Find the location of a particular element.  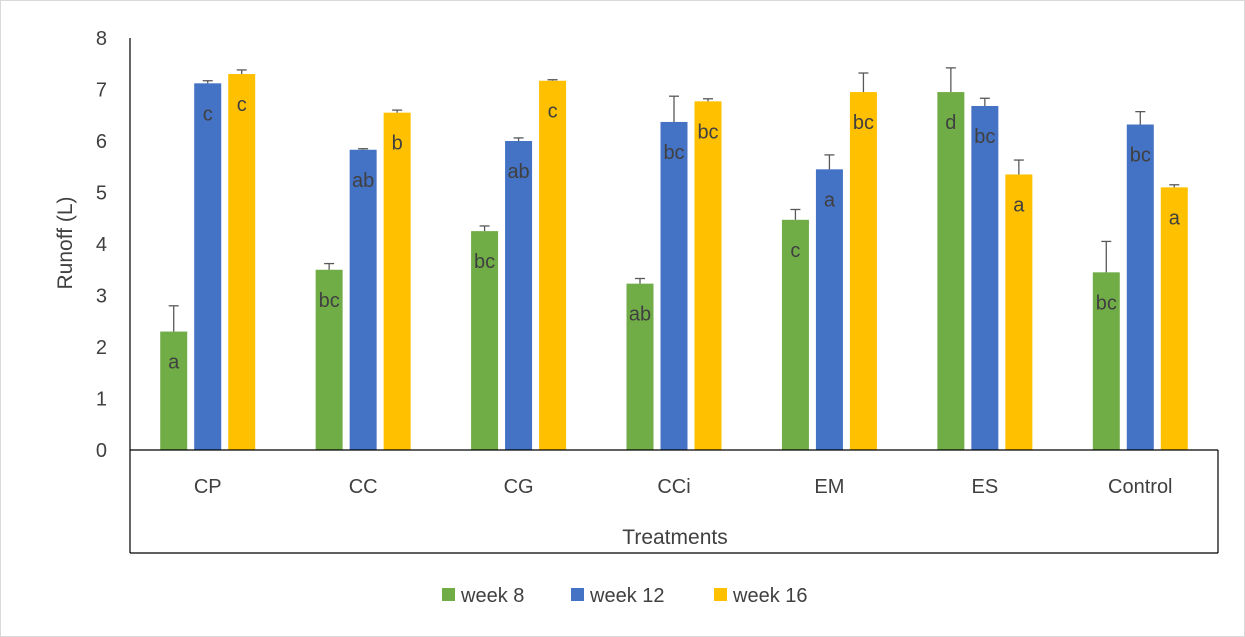

legend: week 8 week 12 week 16 is located at coordinates (625, 596).